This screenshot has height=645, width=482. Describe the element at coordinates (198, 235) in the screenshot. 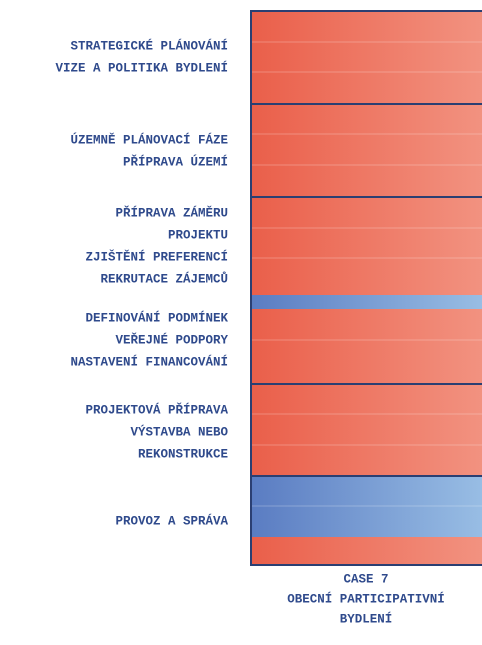

I see `stage-label: PROJEKTU` at that location.